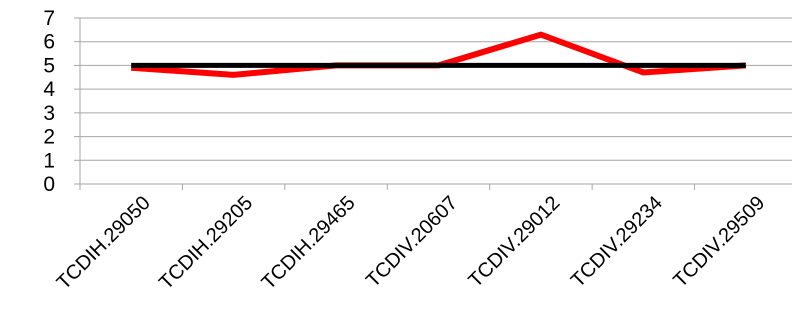 This screenshot has width=792, height=329. What do you see at coordinates (719, 242) in the screenshot?
I see `x-category-label: TCDIV.29509` at bounding box center [719, 242].